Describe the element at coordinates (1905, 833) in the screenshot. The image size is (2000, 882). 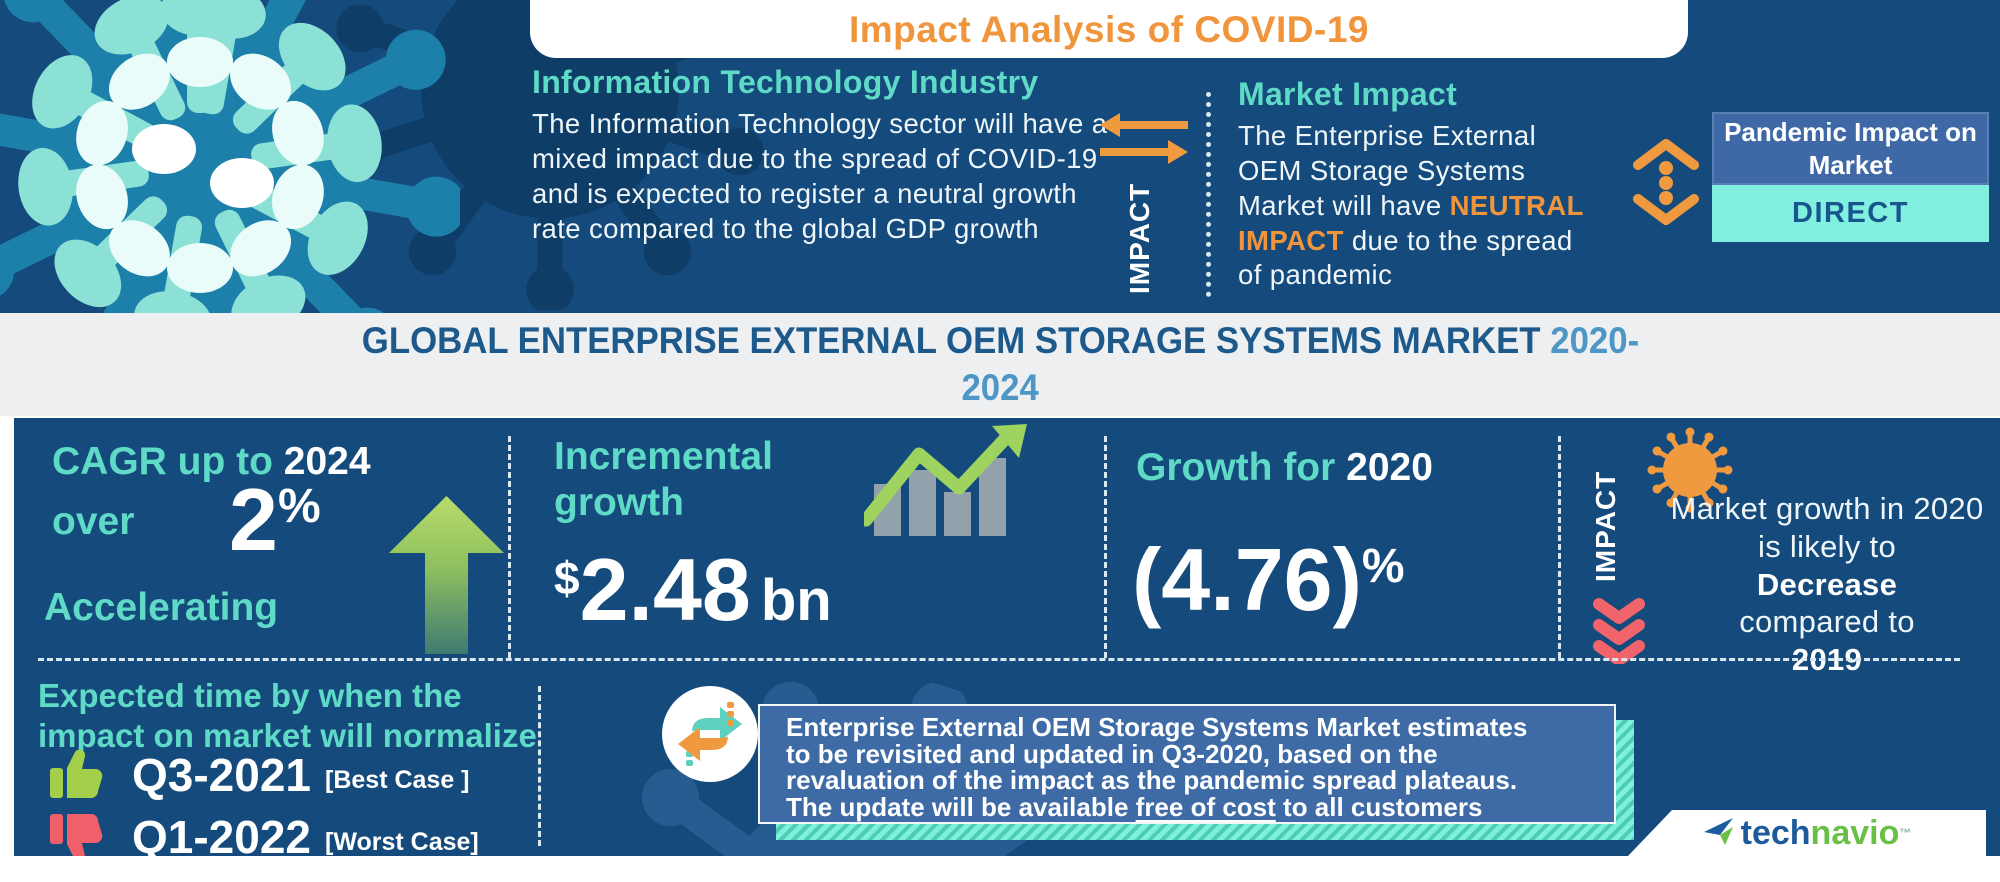
I see `logo-trademark: ™` at that location.